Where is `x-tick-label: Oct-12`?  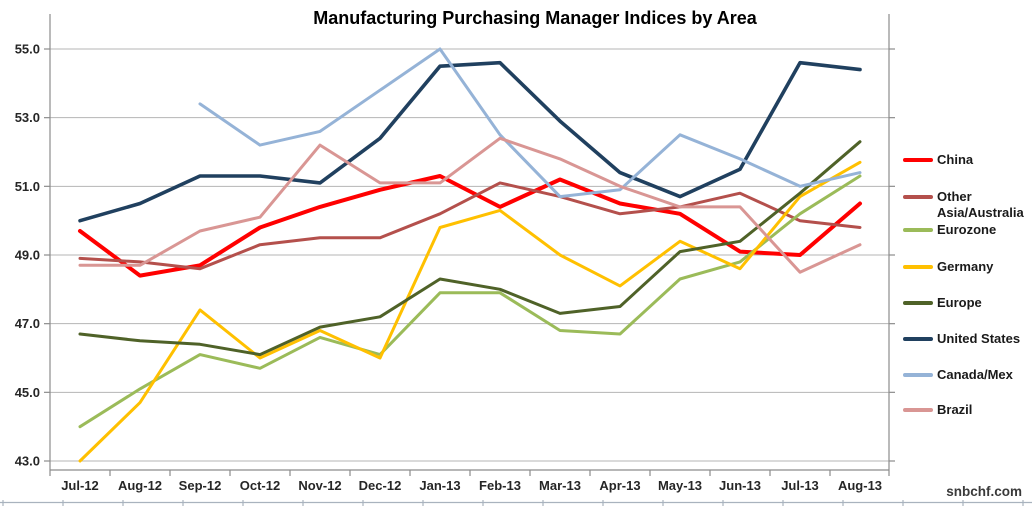
x-tick-label: Oct-12 is located at coordinates (260, 485).